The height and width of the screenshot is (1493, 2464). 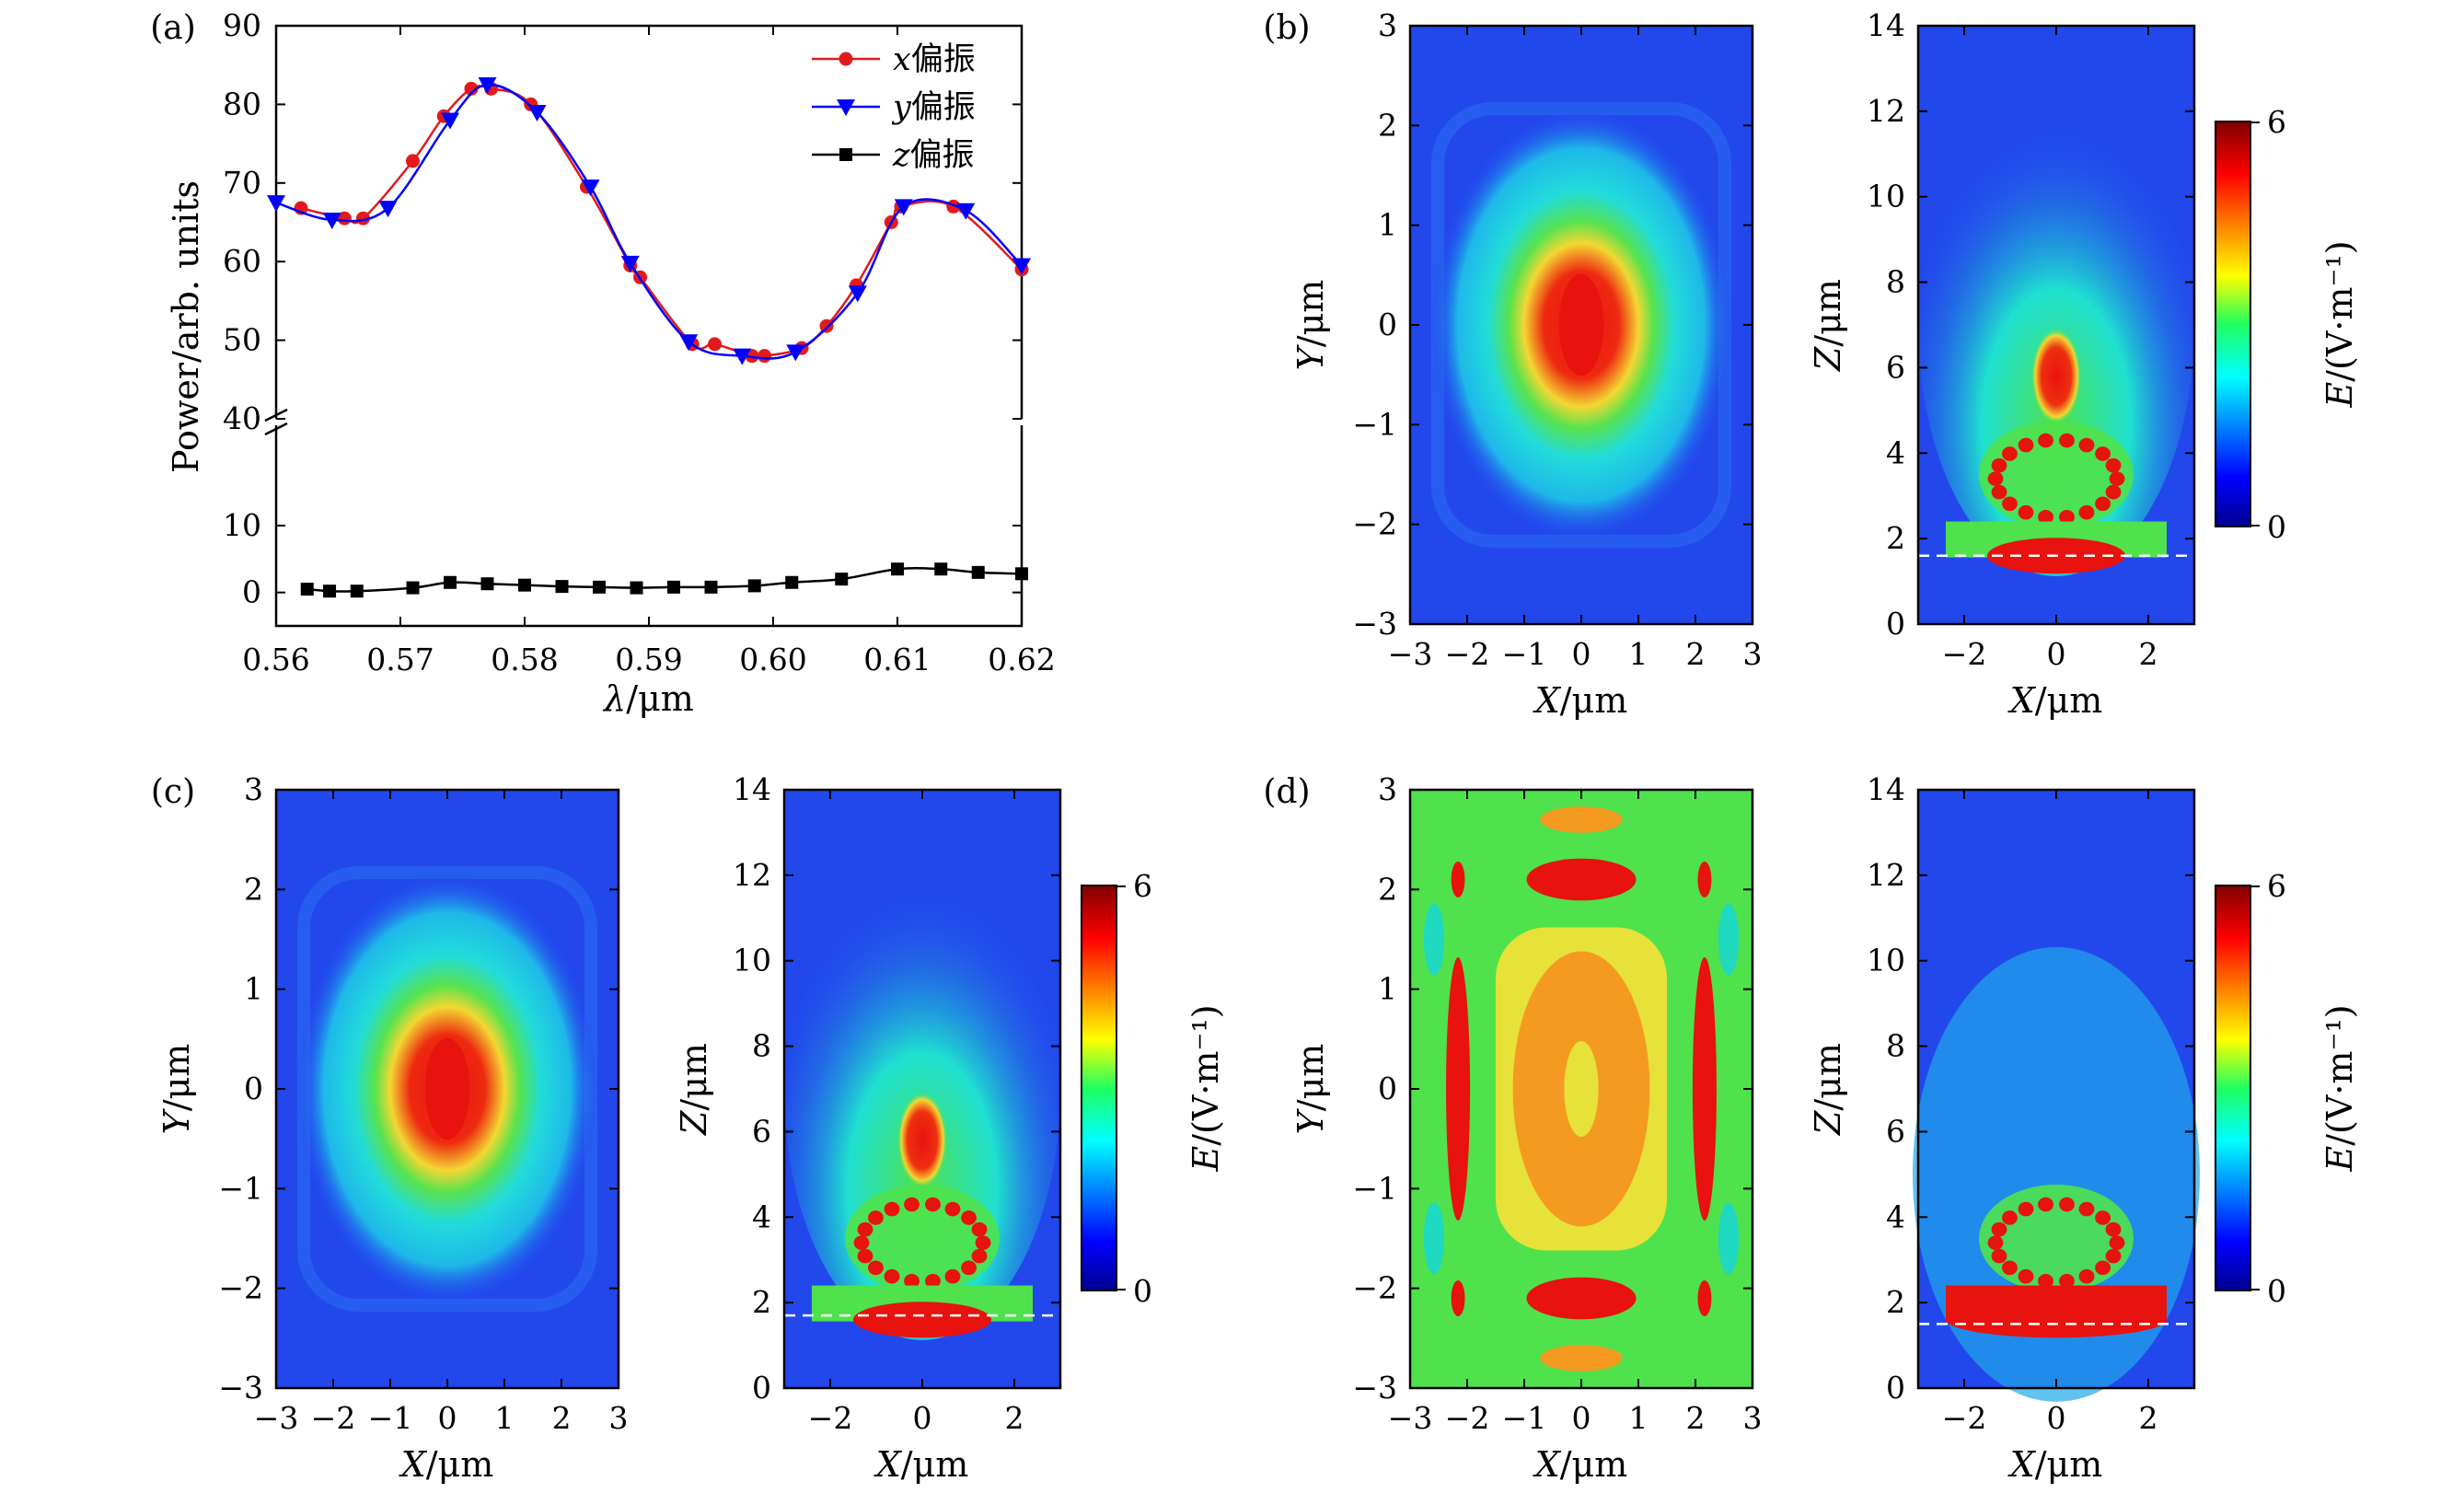 I want to click on b-xy-y-tick-label: 2, so click(x=1387, y=125).